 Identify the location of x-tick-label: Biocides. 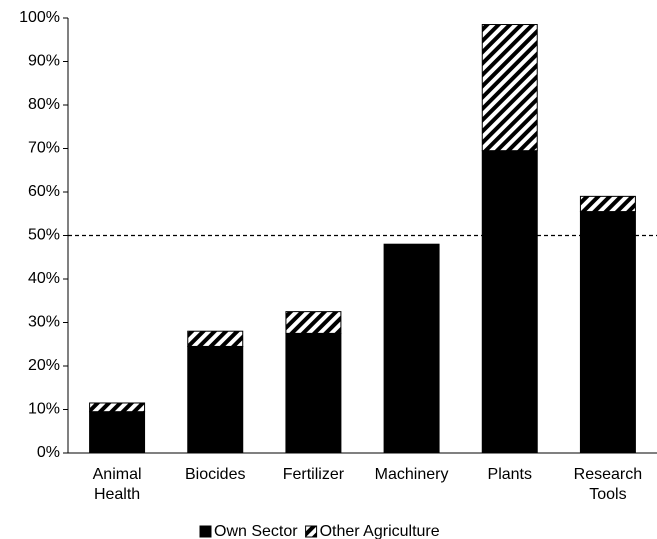
(215, 474).